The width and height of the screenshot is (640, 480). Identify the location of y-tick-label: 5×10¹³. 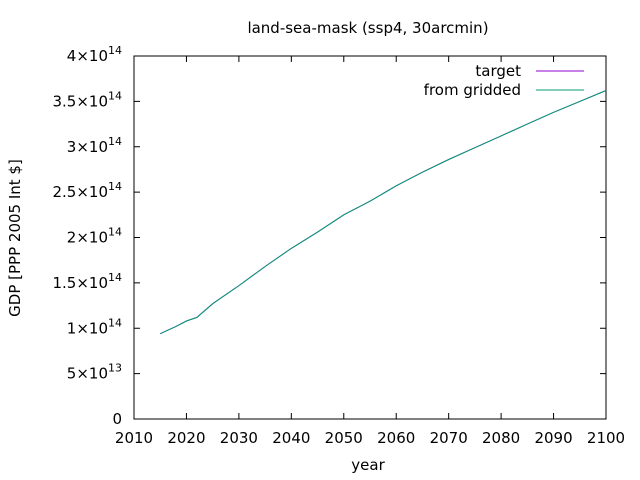
(94, 372).